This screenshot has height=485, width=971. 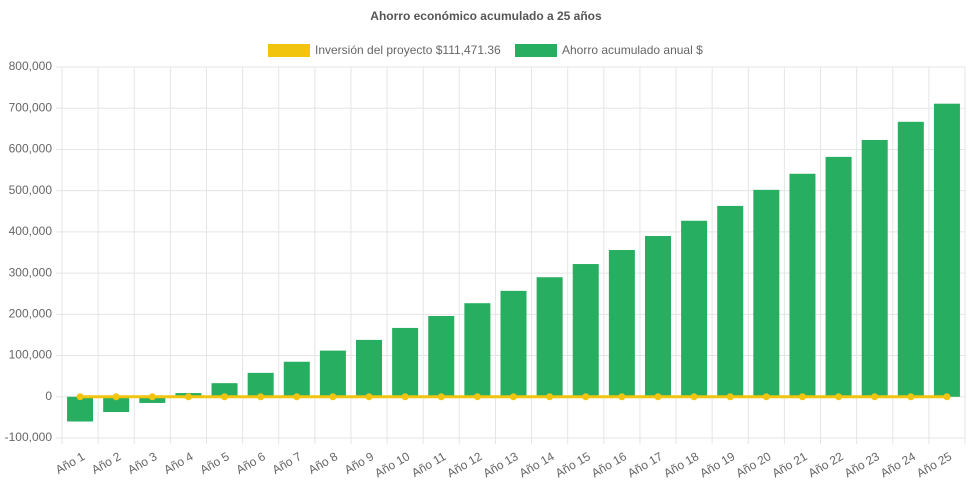 I want to click on x-tick-label: Año 4, so click(x=178, y=463).